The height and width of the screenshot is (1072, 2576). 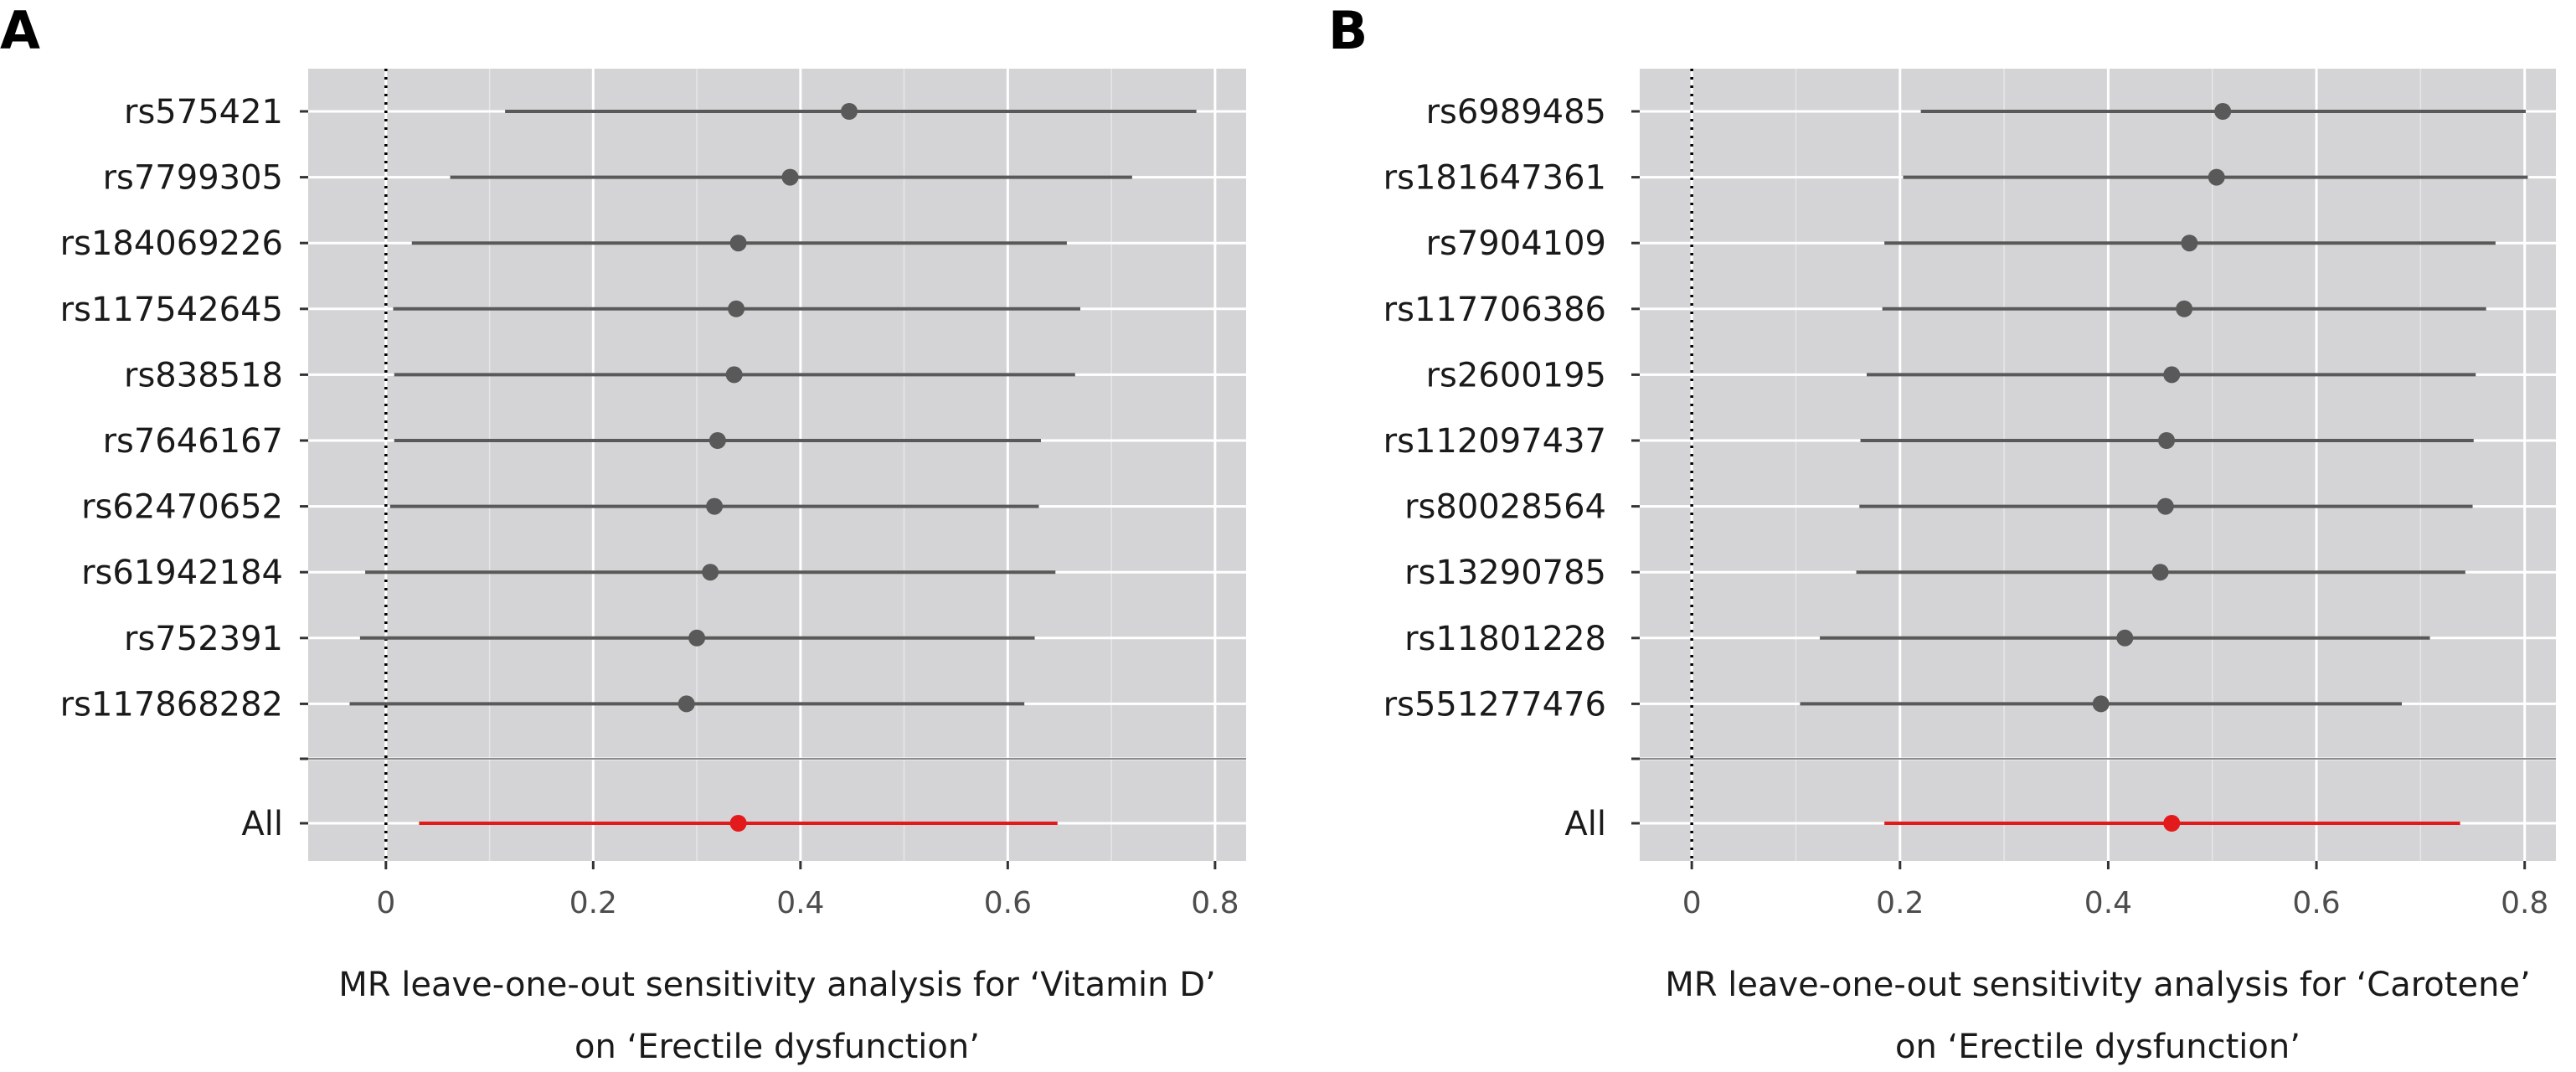 I want to click on snp-label: rs80028564, so click(x=1505, y=507).